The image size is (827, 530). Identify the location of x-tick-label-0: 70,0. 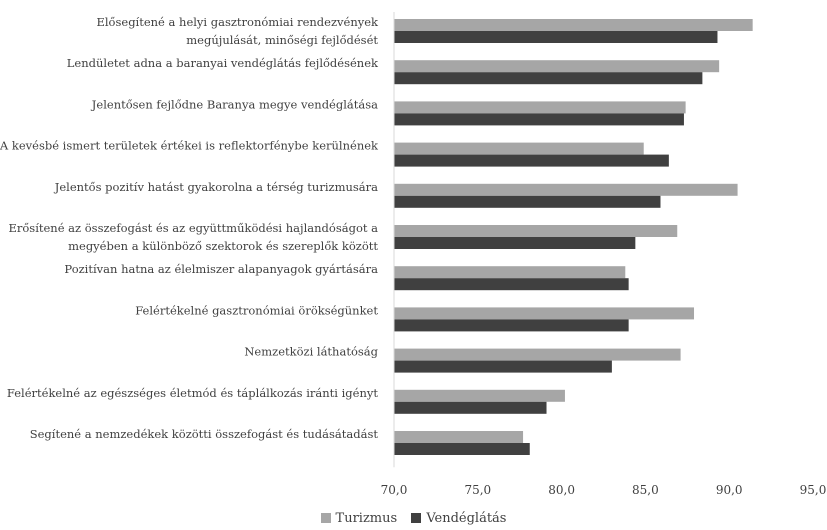
(394, 490).